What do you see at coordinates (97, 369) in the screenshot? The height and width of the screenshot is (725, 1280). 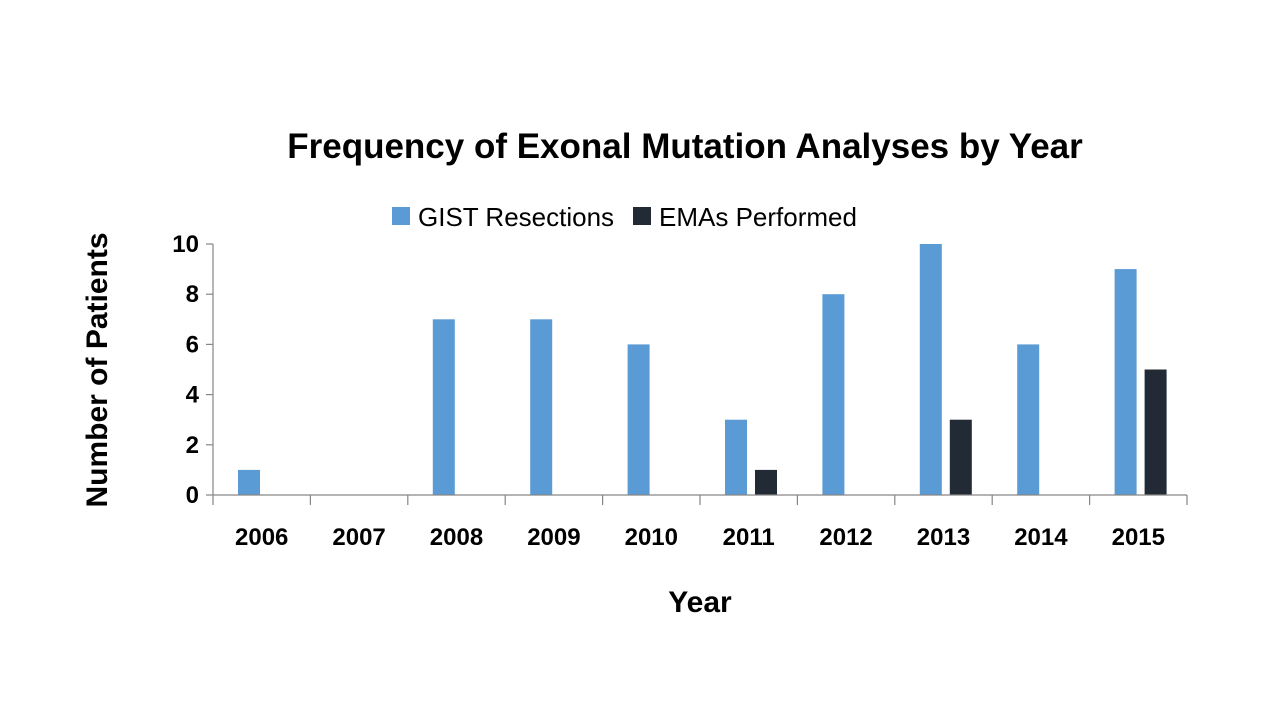 I see `y-axis-label: Number of Patients` at bounding box center [97, 369].